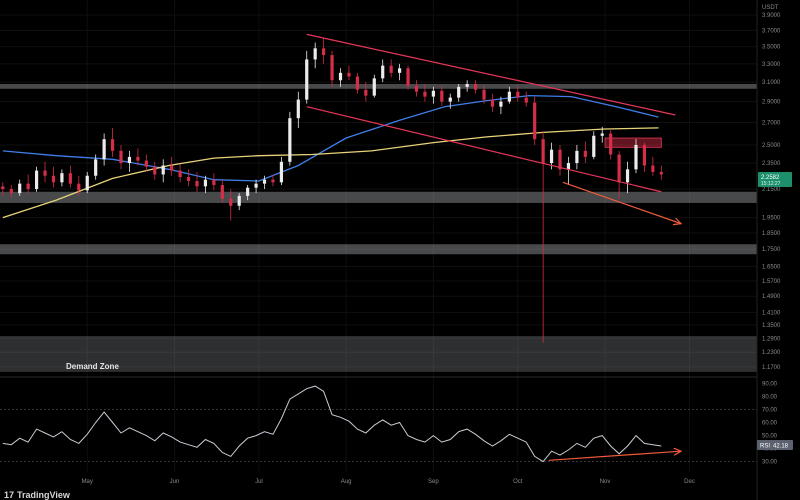  Describe the element at coordinates (332, 424) in the screenshot. I see `rsi-line` at that location.